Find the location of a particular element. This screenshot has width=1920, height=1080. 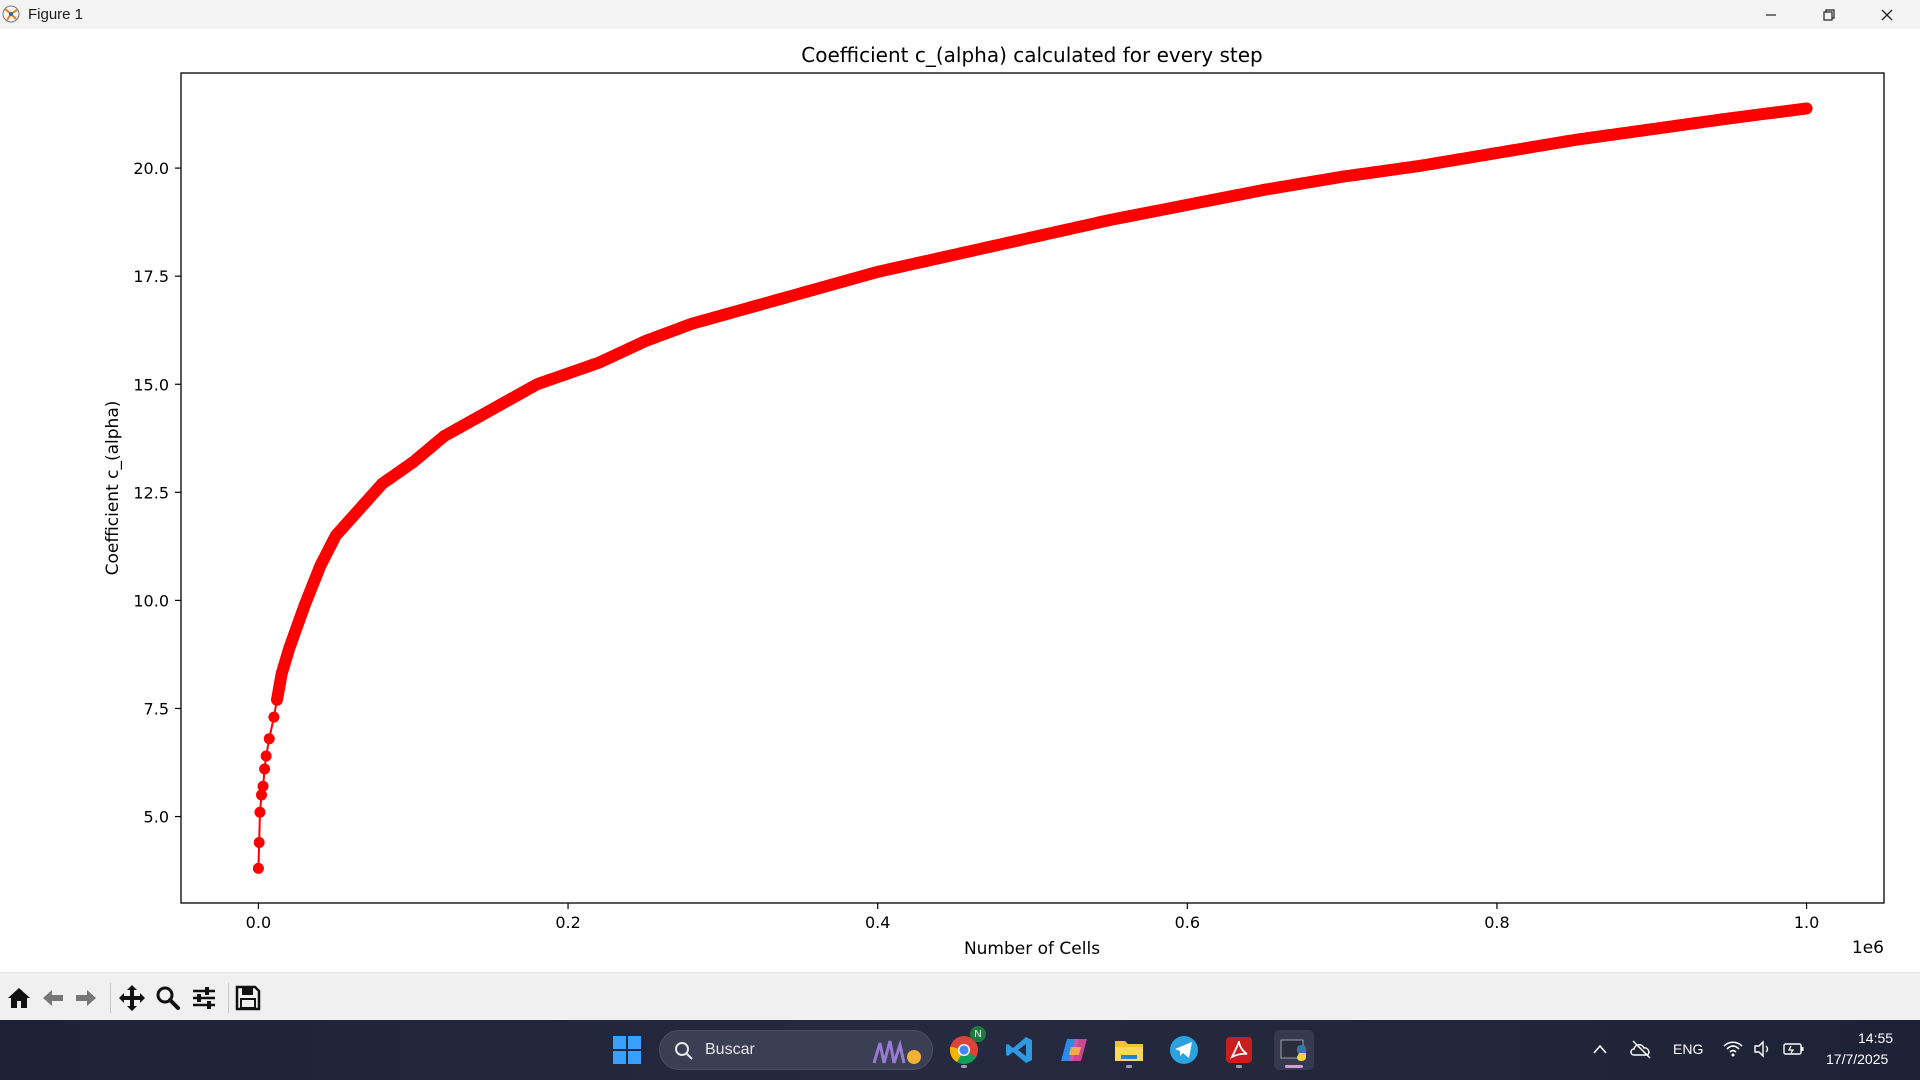

chrome-icon is located at coordinates (963, 1050).